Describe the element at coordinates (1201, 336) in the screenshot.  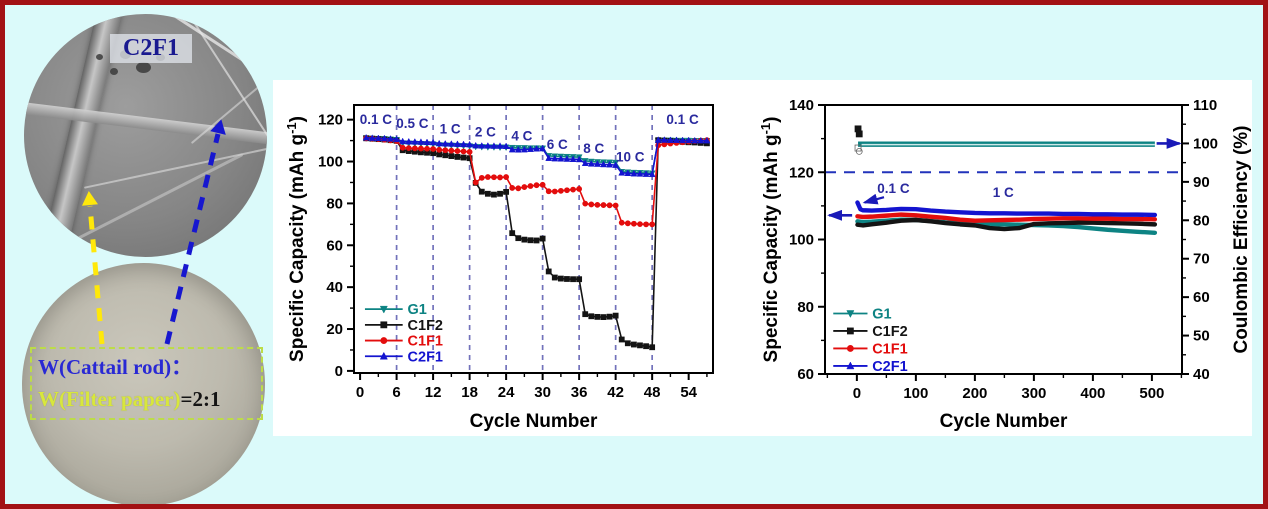
I see `svg-text: 50` at that location.